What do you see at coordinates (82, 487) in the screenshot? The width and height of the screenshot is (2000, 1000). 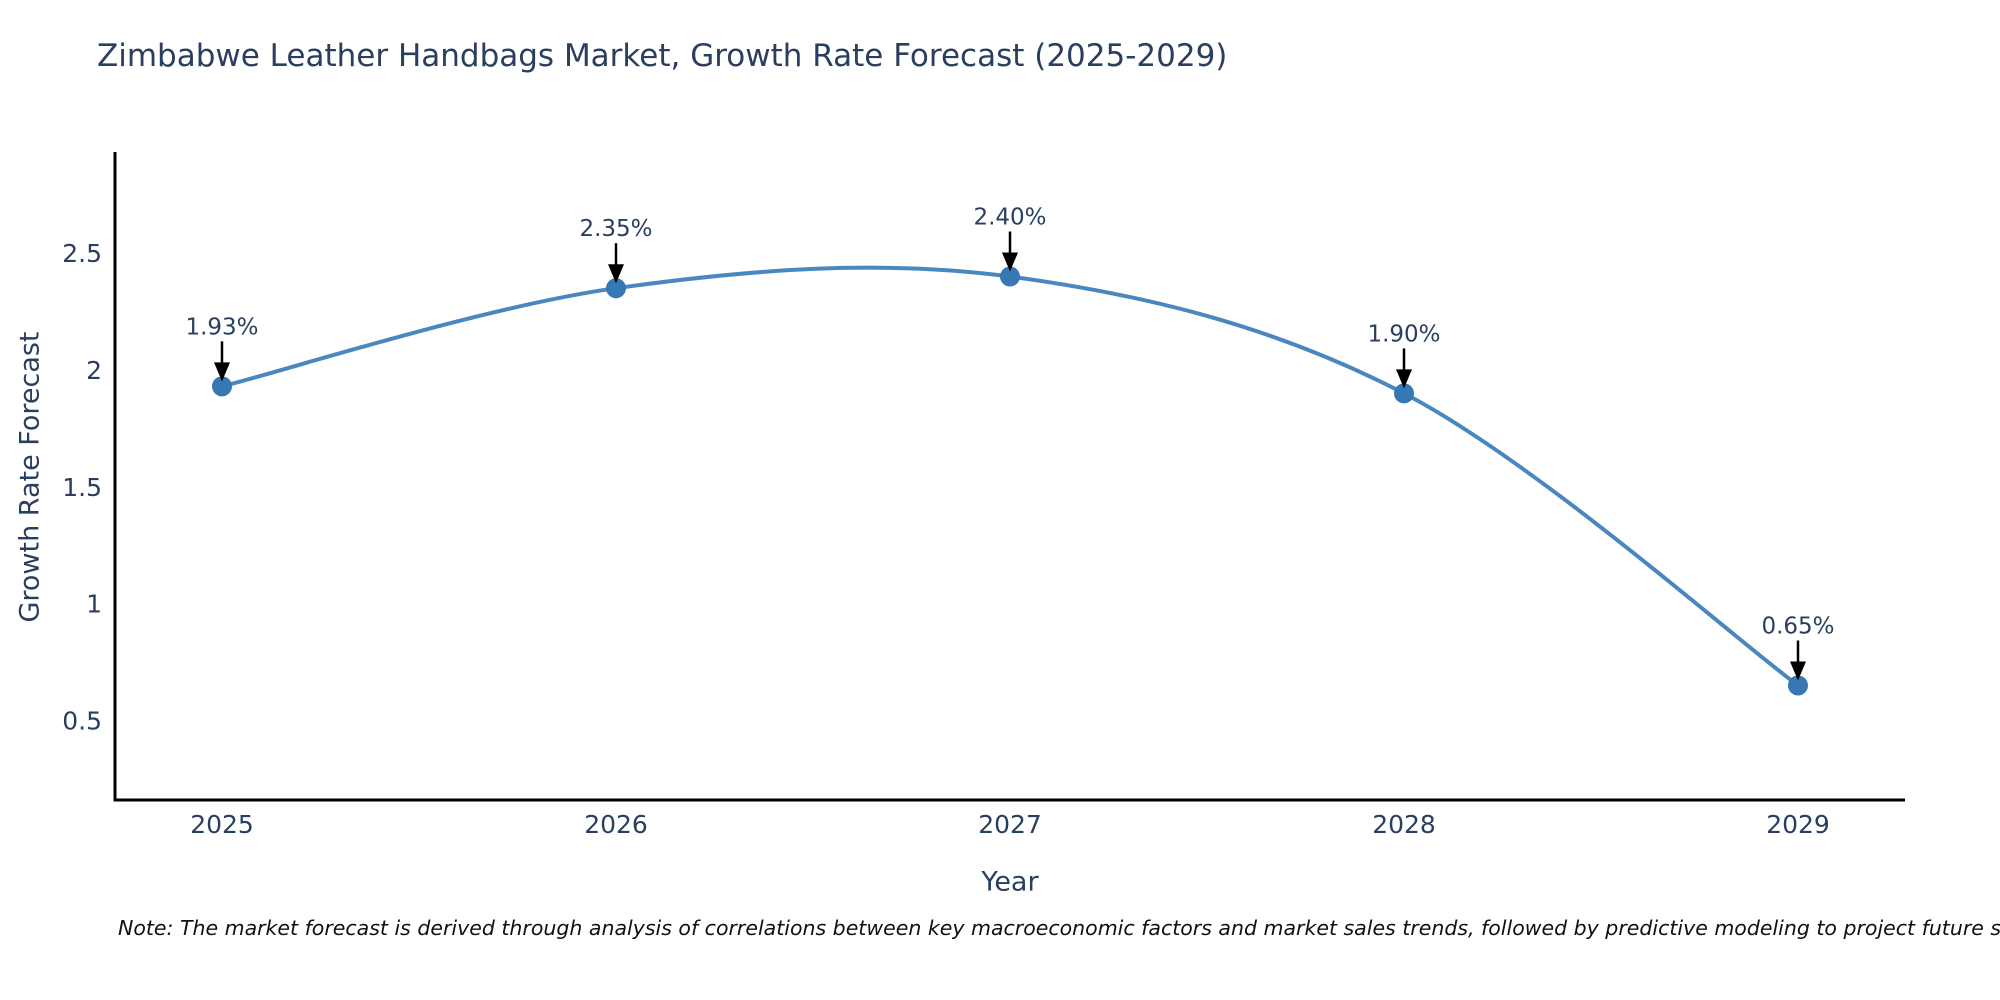 I see `y-tick-label: 1.5` at bounding box center [82, 487].